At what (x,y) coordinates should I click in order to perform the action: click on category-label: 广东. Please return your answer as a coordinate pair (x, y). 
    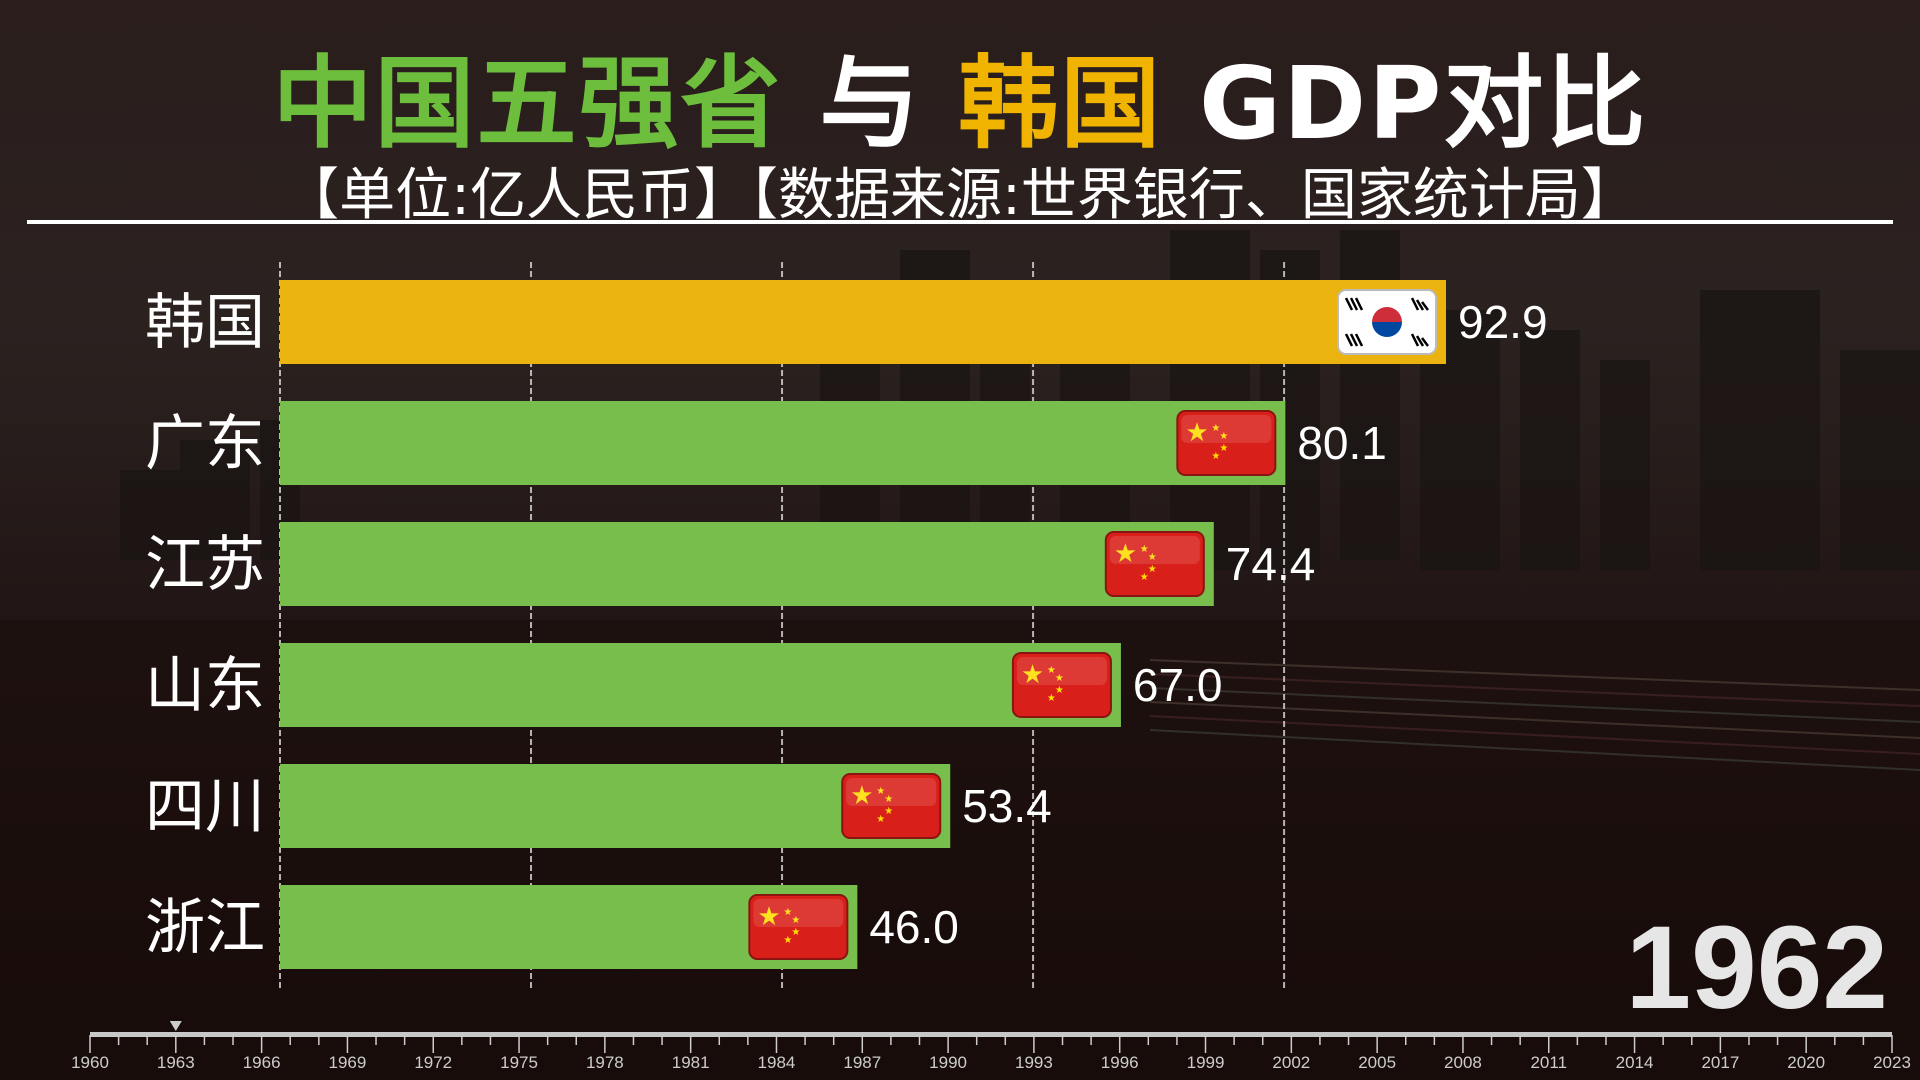
    Looking at the image, I should click on (205, 444).